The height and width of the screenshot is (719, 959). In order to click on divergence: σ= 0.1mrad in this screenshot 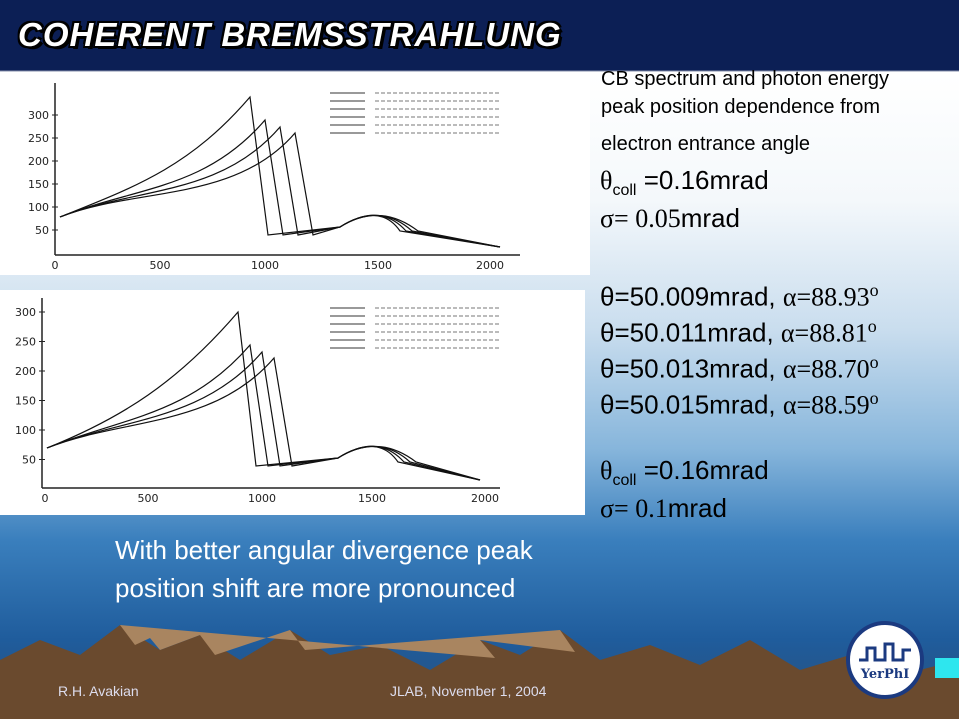, I will do `click(663, 508)`.